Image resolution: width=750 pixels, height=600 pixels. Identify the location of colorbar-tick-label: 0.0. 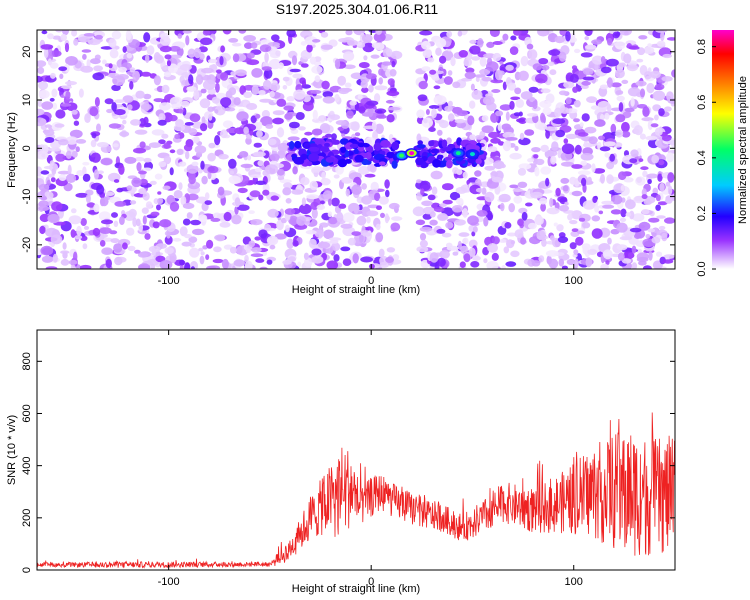
(702, 268).